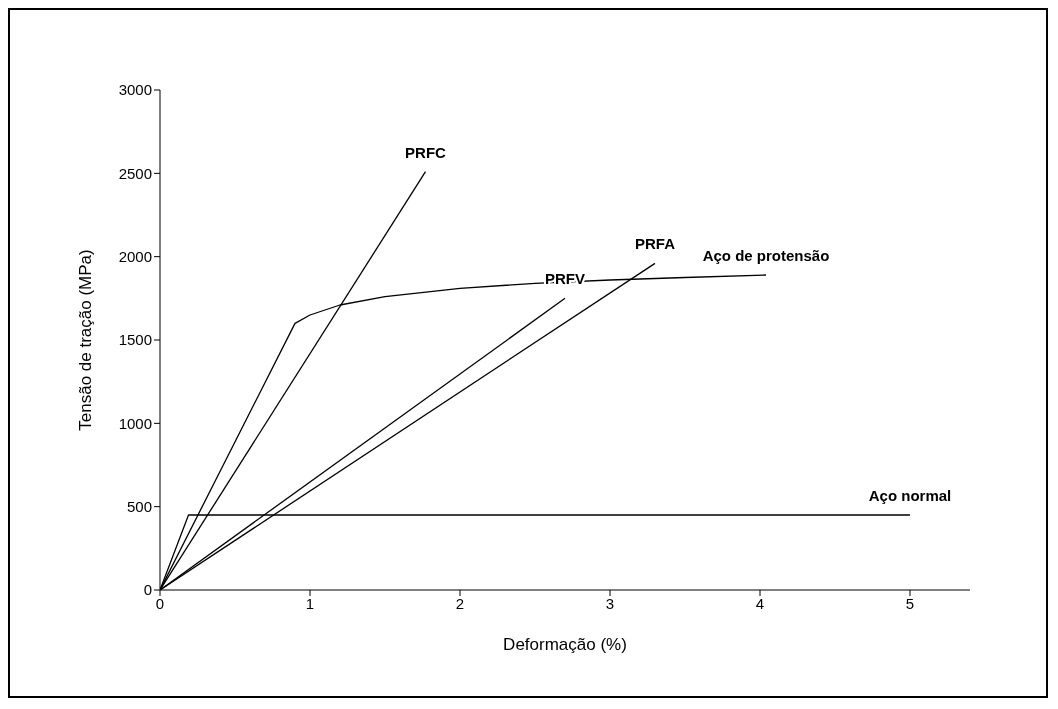 Image resolution: width=1058 pixels, height=709 pixels. What do you see at coordinates (610, 603) in the screenshot?
I see `x-tick-label: 3` at bounding box center [610, 603].